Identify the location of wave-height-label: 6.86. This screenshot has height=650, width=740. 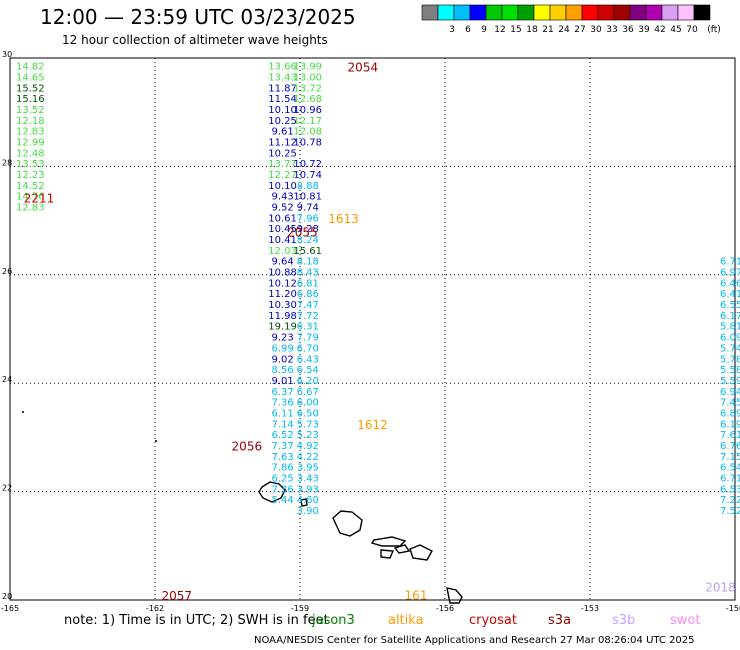
(308, 294).